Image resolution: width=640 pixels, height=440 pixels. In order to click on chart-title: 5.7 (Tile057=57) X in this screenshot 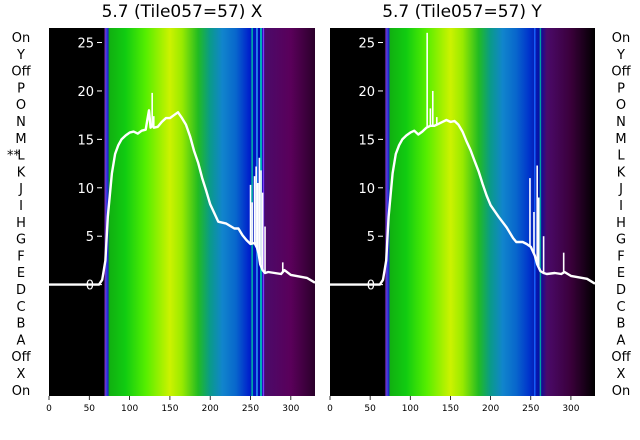, I will do `click(182, 12)`.